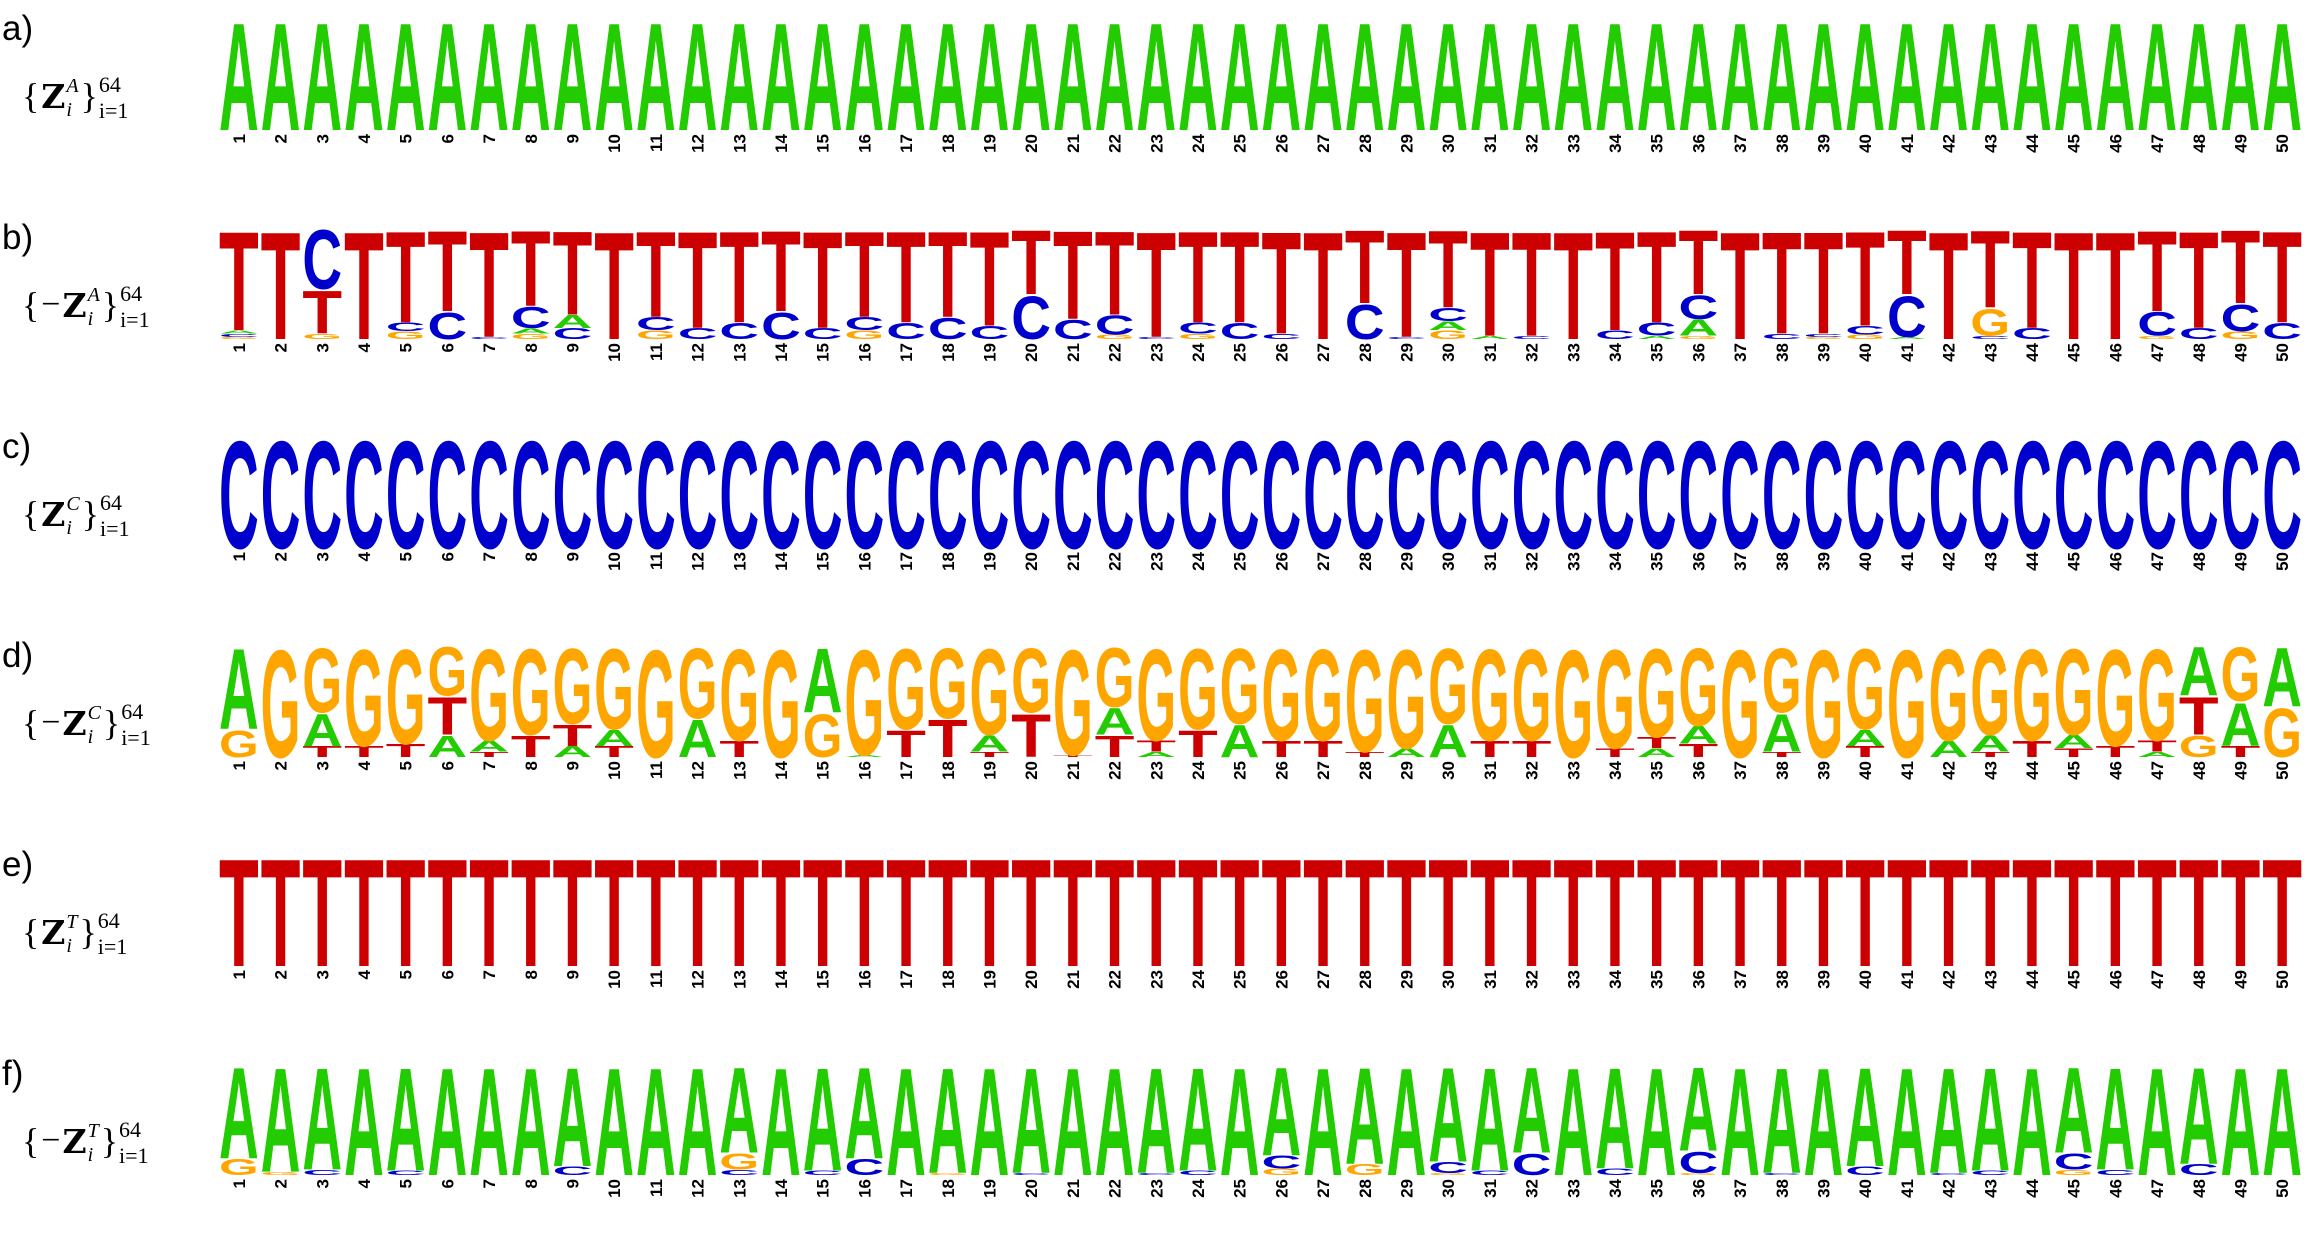  What do you see at coordinates (1532, 770) in the screenshot?
I see `position-label: 32` at bounding box center [1532, 770].